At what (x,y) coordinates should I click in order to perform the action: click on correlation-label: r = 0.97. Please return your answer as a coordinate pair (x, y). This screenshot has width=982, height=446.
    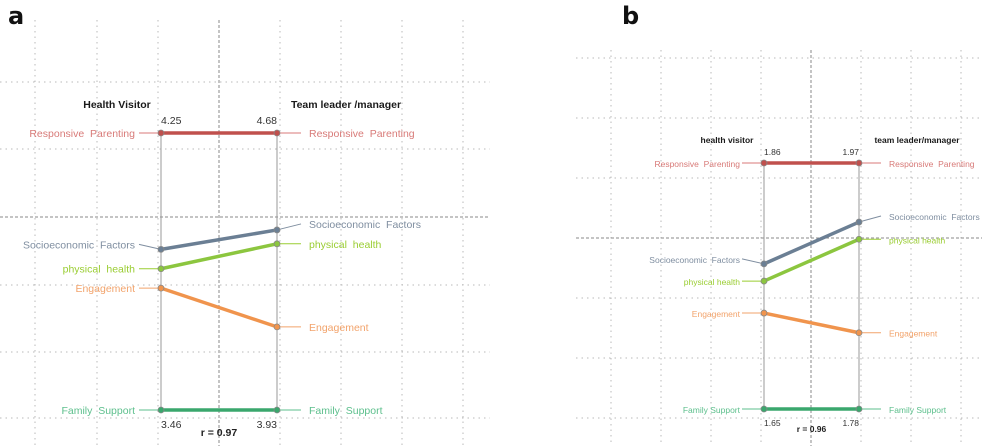
    Looking at the image, I should click on (219, 433).